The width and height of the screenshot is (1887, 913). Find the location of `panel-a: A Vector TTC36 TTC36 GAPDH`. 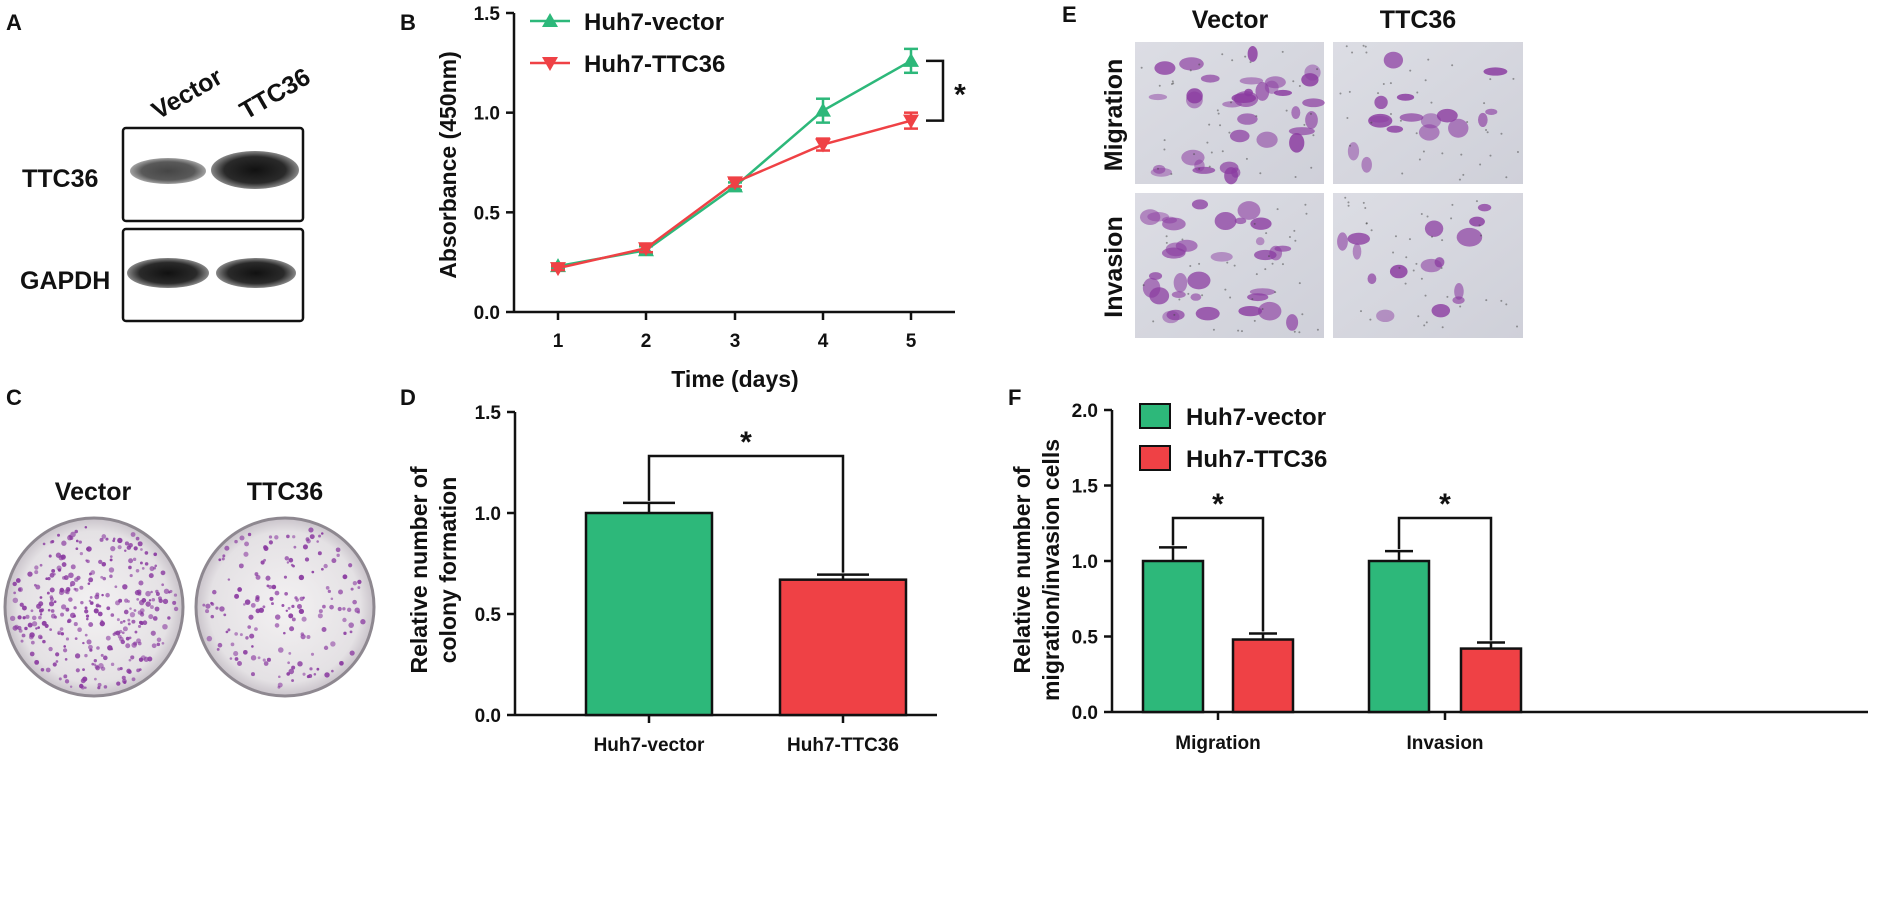

panel-a: A Vector TTC36 TTC36 GAPDH is located at coordinates (160, 166).